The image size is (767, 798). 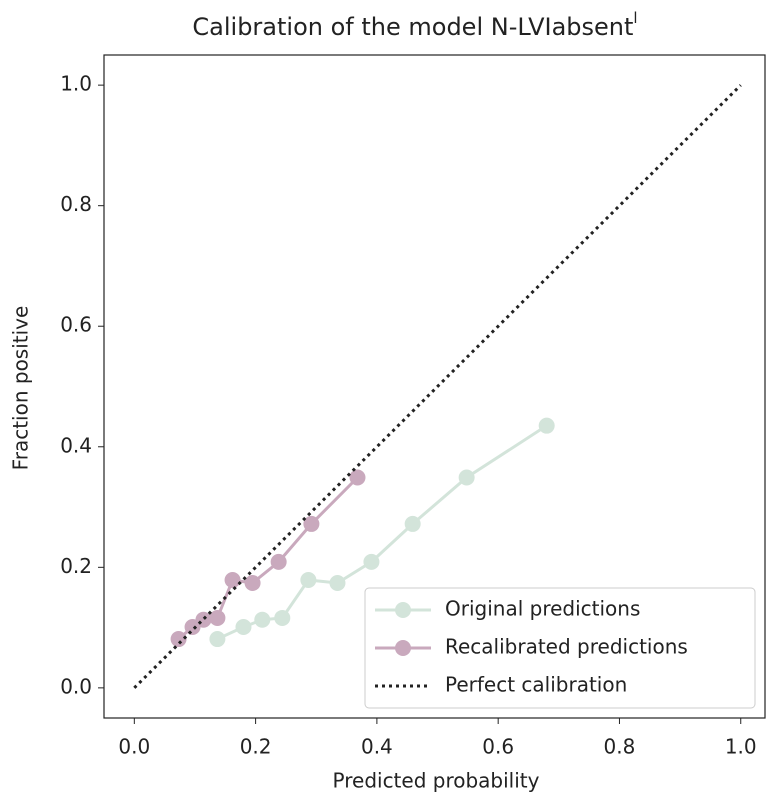 I want to click on chart-title: Calibration of the model N-LVIabsentl, so click(x=414, y=25).